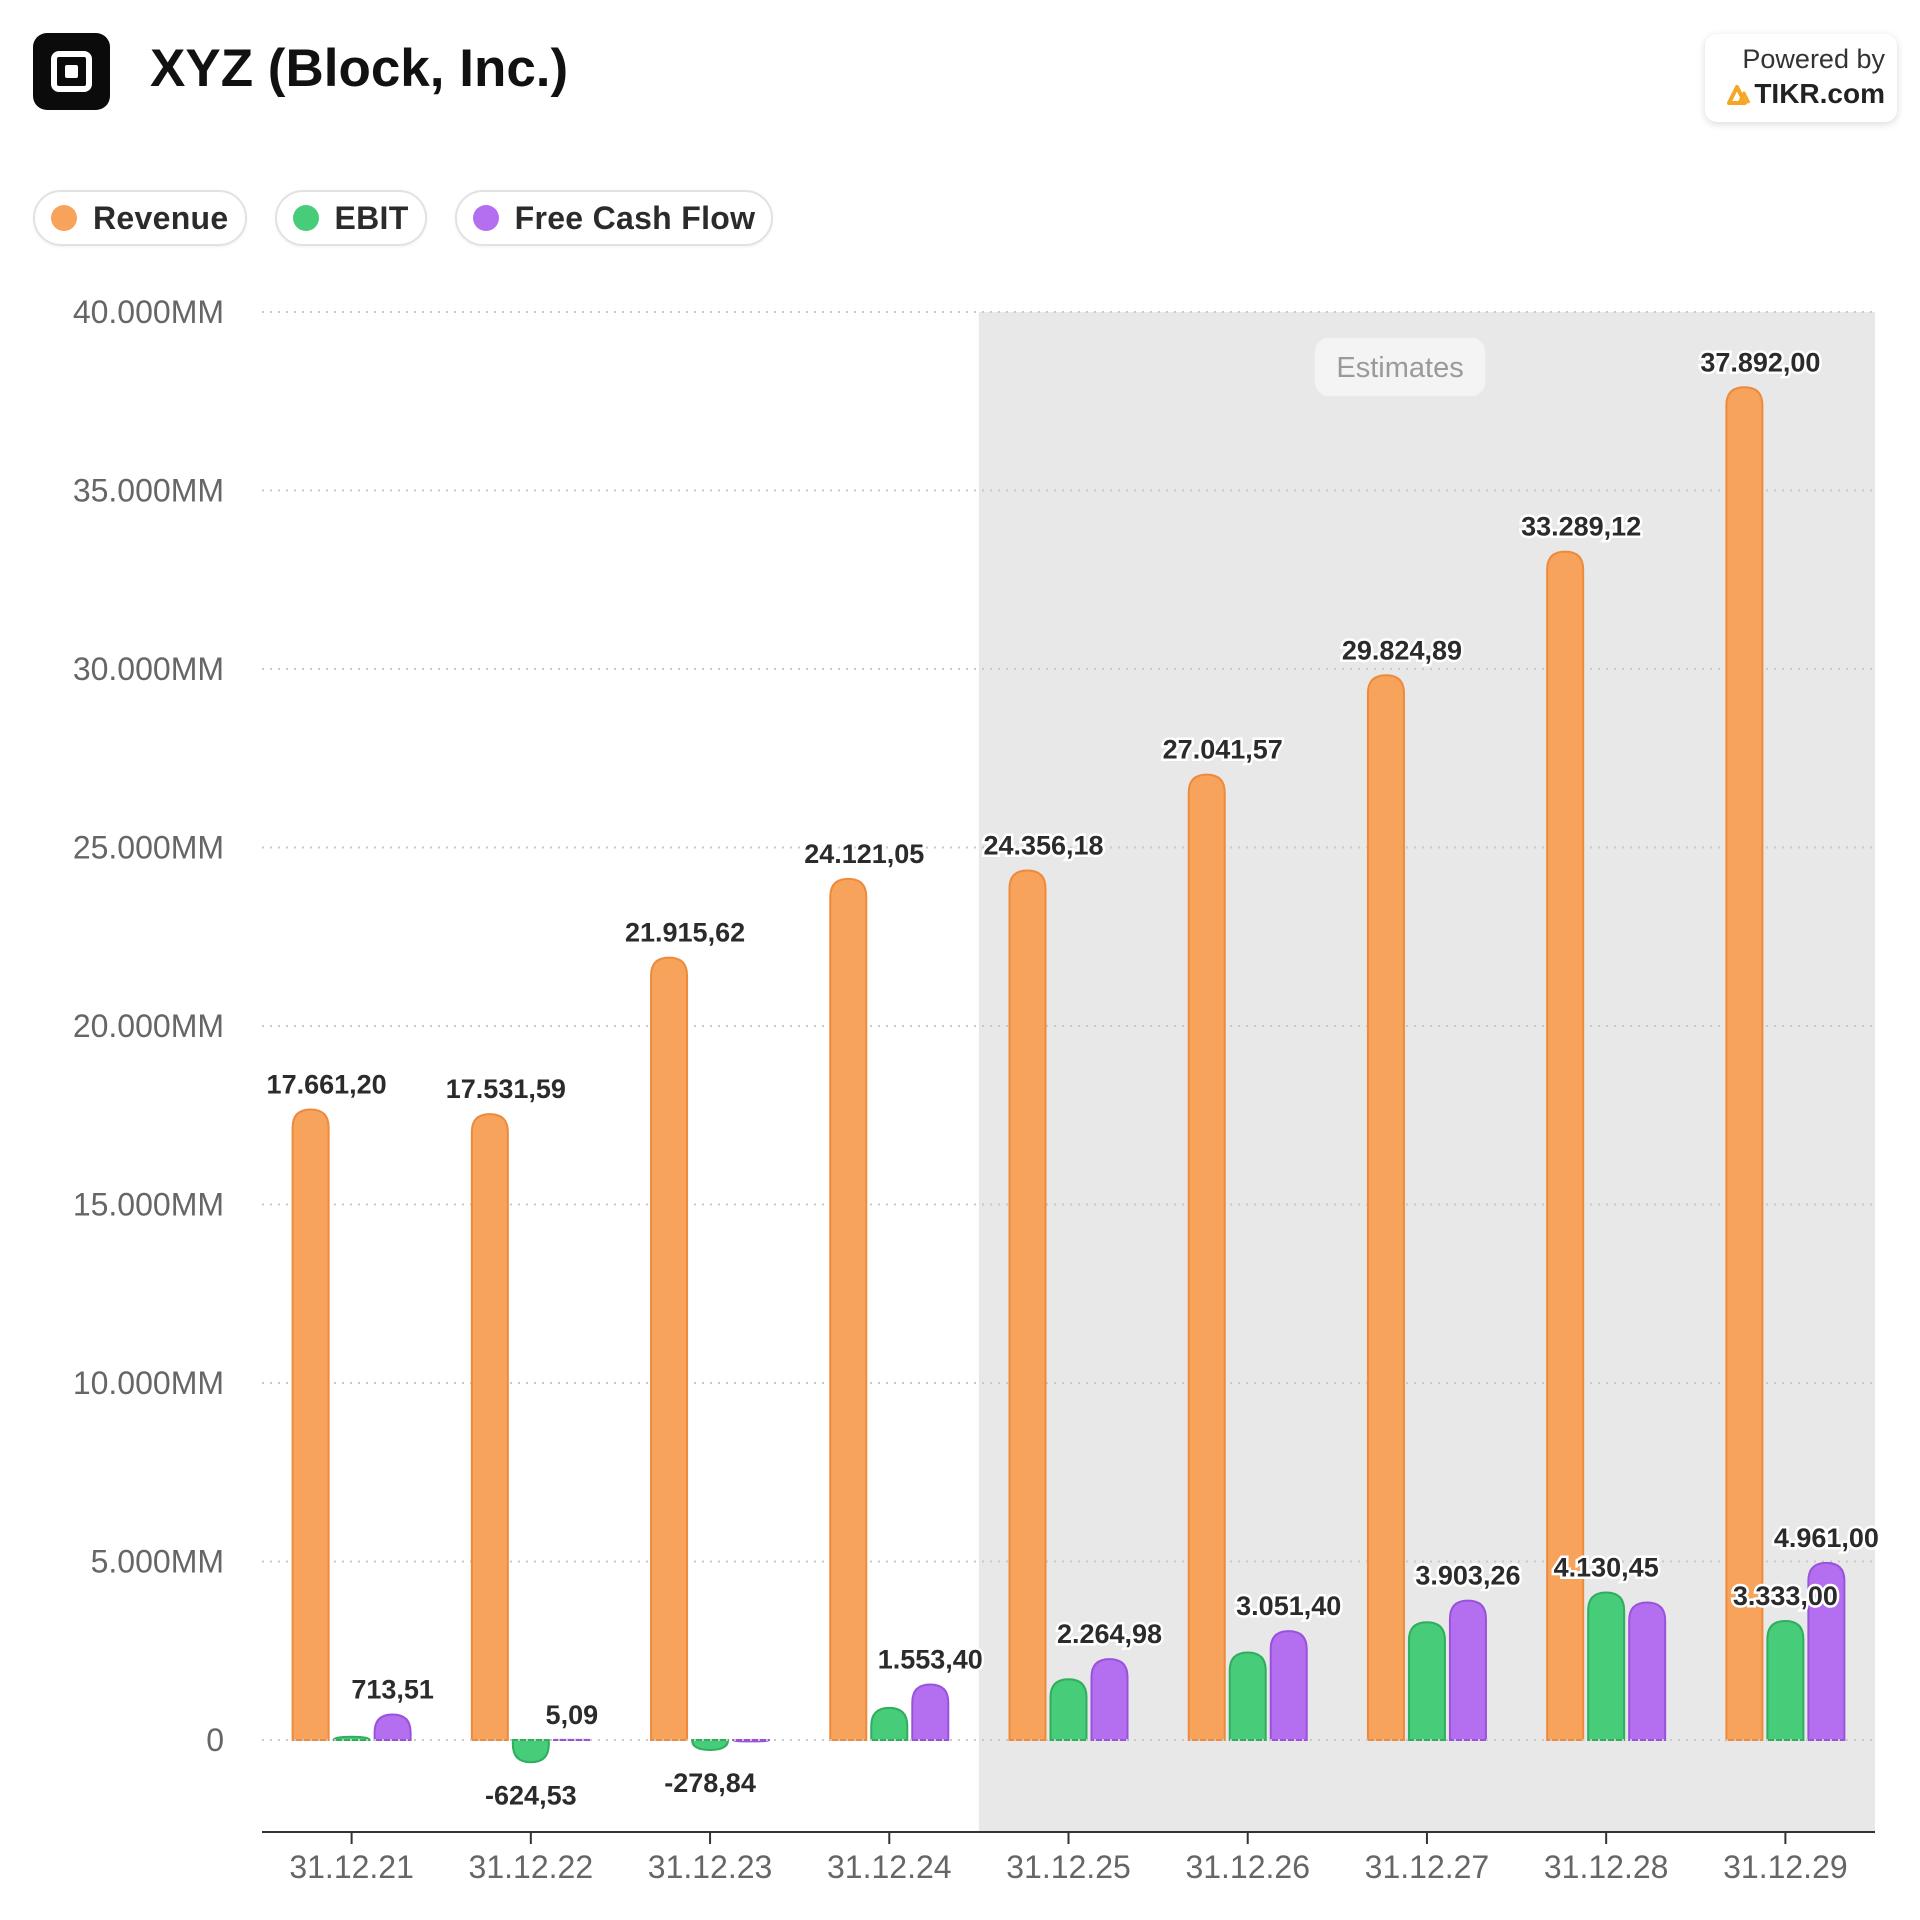  Describe the element at coordinates (685, 933) in the screenshot. I see `data-label: 21.915,62` at that location.